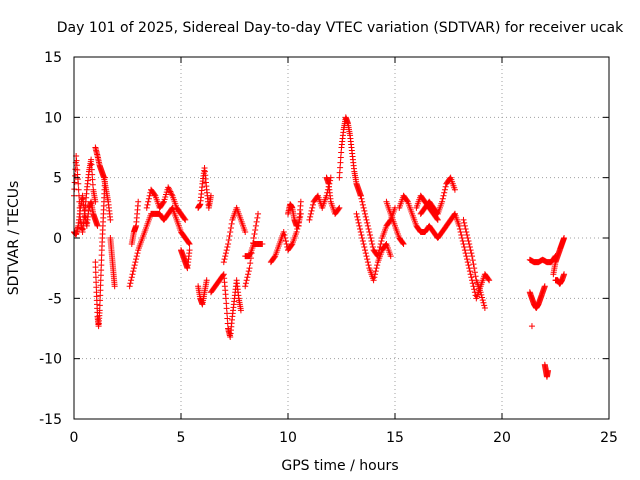  Describe the element at coordinates (288, 438) in the screenshot. I see `x-tick-label: 10` at that location.